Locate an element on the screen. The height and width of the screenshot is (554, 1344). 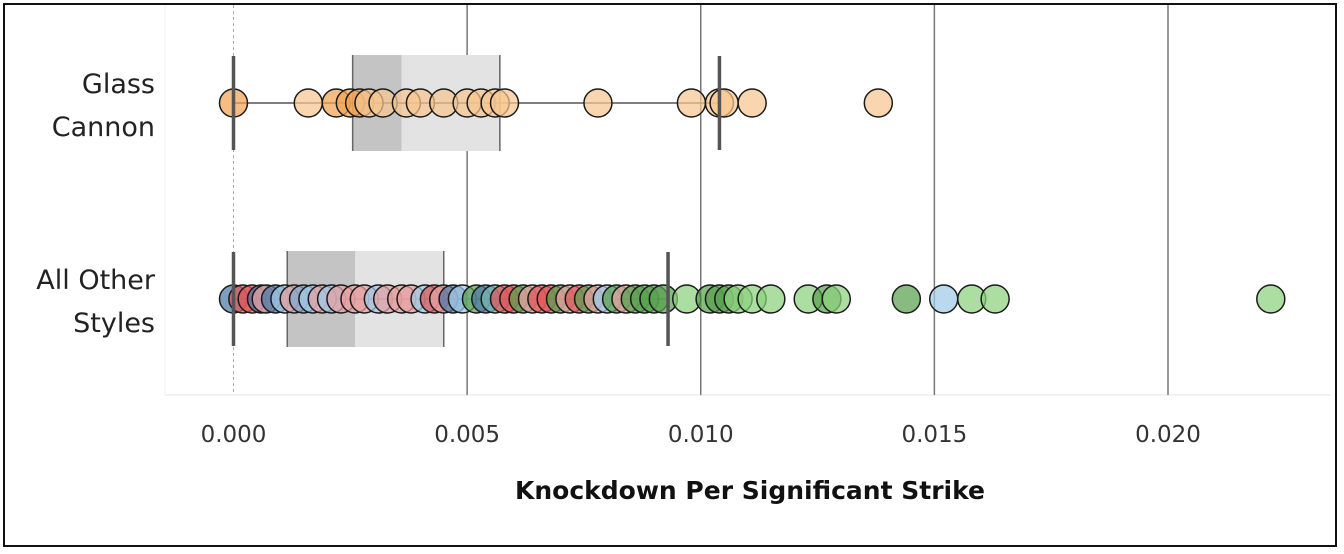
x-tick-label: 0.010 is located at coordinates (701, 435).